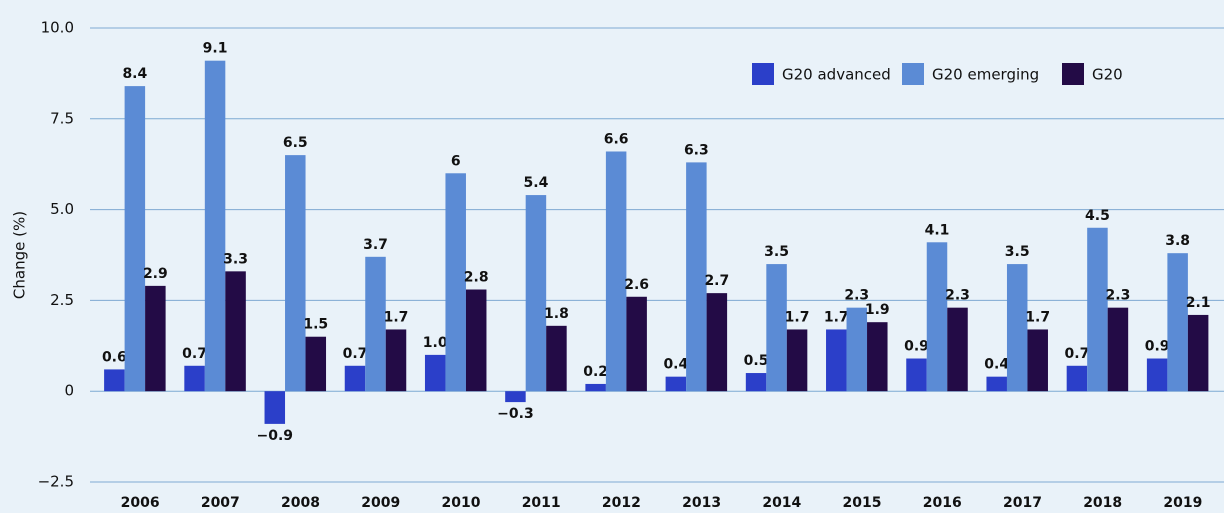 The width and height of the screenshot is (1224, 513). Describe the element at coordinates (57, 28) in the screenshot. I see `y-tick-label: 10.0` at that location.